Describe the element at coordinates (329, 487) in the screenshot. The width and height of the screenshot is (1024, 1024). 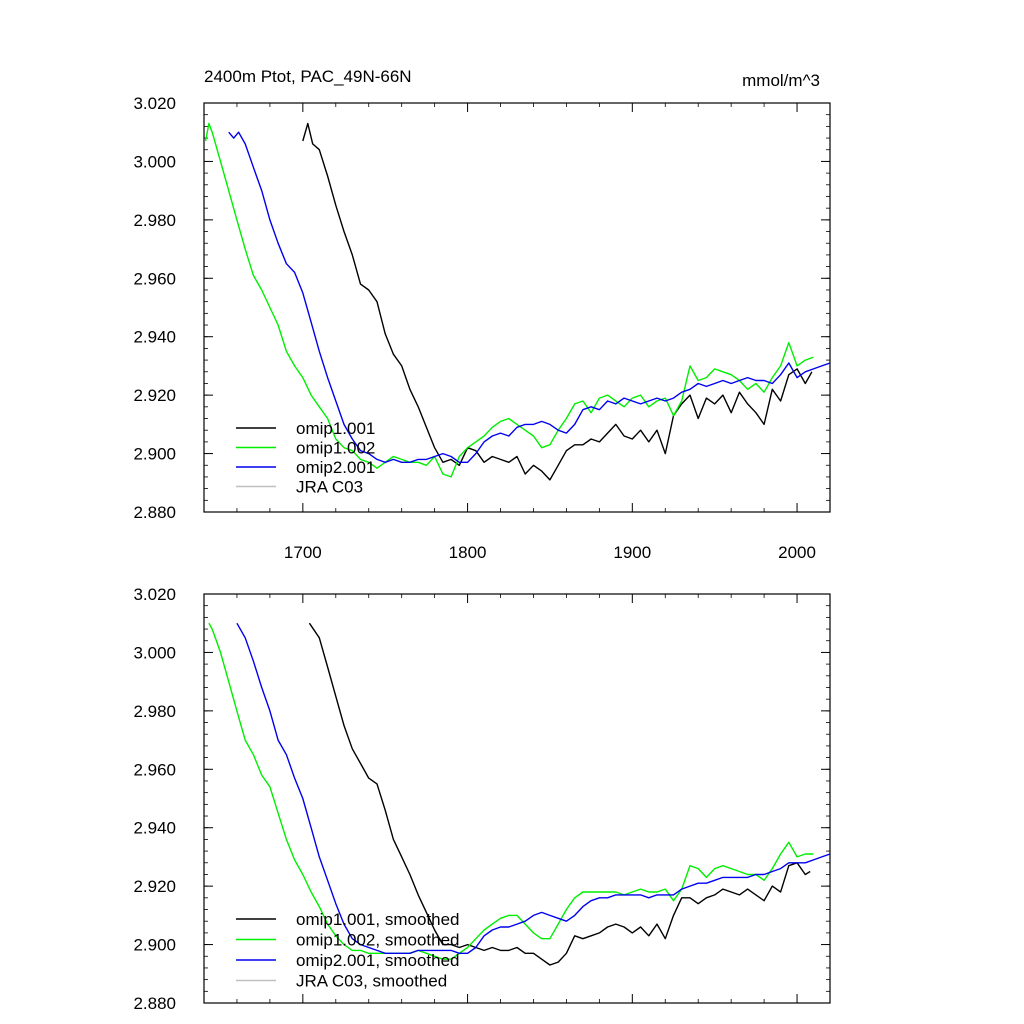
I see `legend-label: JRA C03` at that location.